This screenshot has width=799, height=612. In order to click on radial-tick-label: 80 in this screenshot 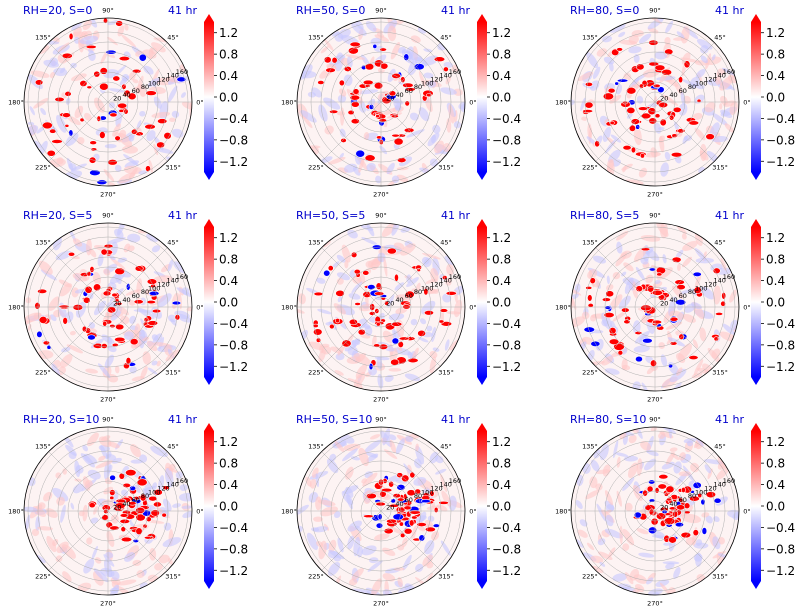, I will do `click(692, 496)`.